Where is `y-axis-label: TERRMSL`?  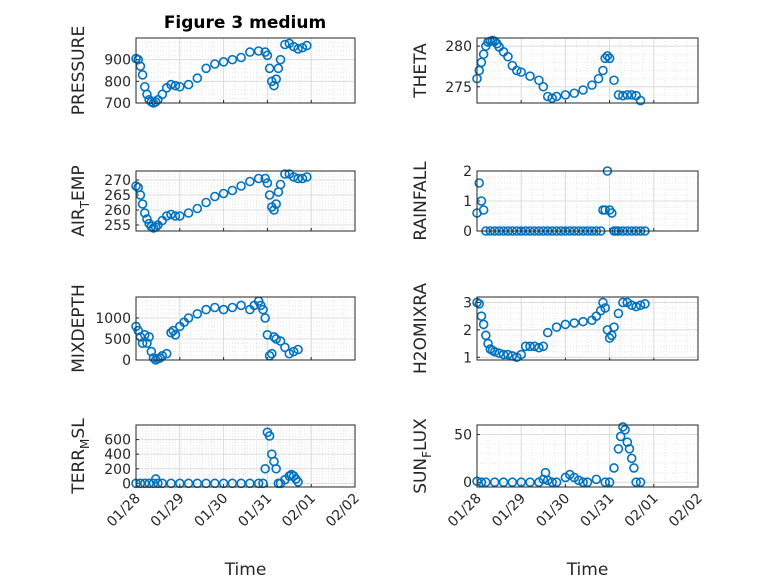
y-axis-label: TERRMSL is located at coordinates (80, 456).